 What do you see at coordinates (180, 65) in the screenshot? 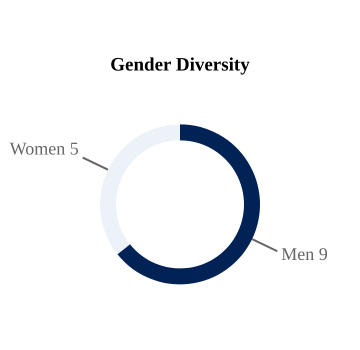
I see `chart-title: Gender Diversity` at bounding box center [180, 65].